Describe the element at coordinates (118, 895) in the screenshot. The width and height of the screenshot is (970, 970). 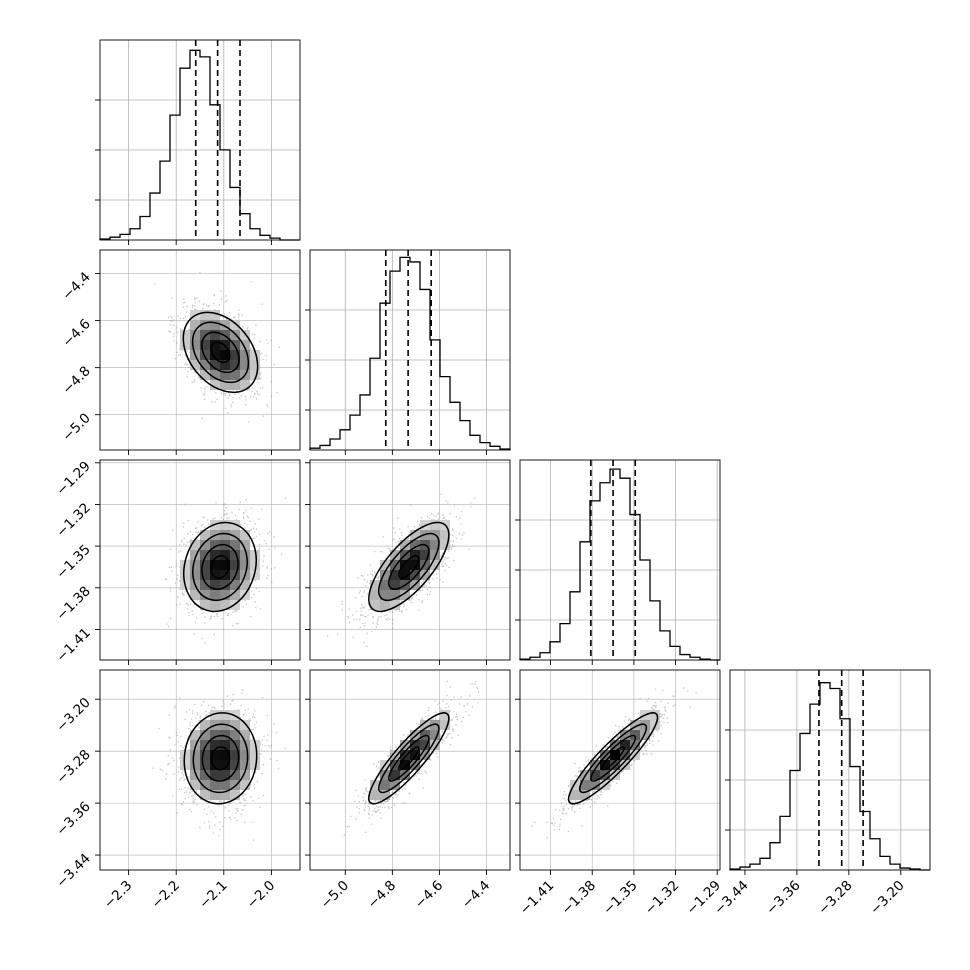
I see `x-tick-label-1: −2.3` at that location.